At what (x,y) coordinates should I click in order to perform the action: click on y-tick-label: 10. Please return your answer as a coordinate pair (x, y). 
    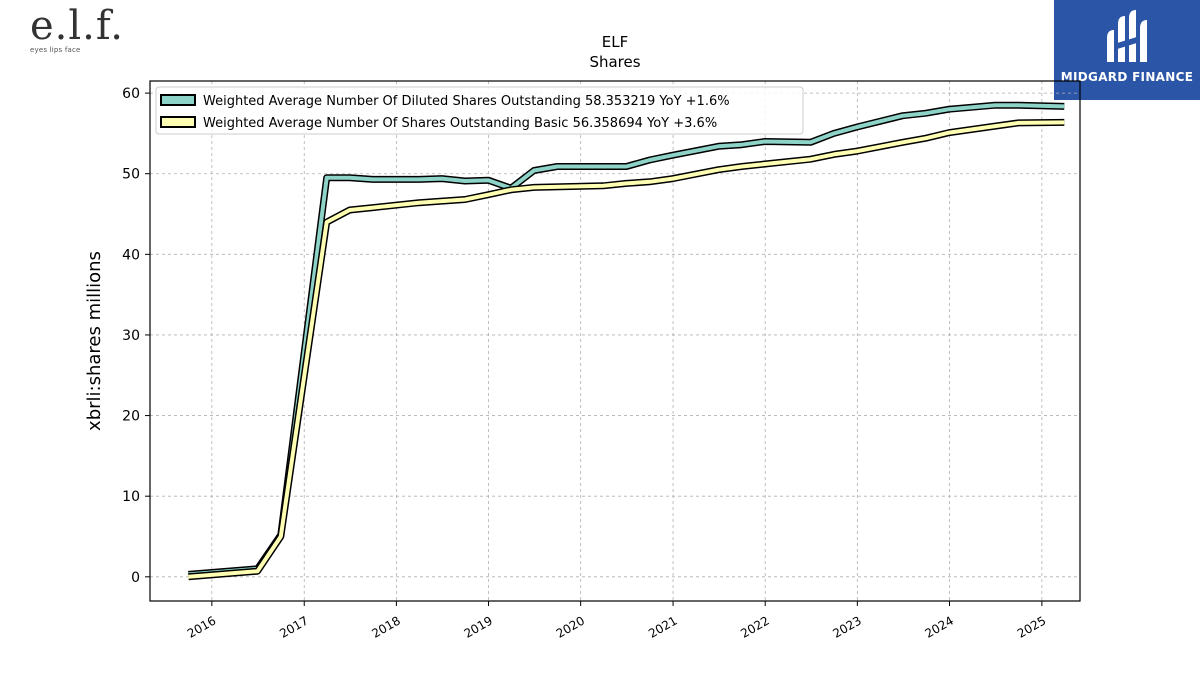
    Looking at the image, I should click on (131, 497).